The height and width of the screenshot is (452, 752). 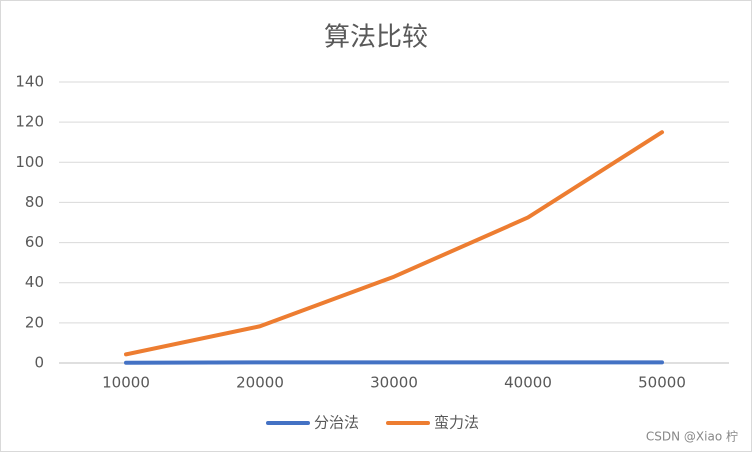 I want to click on y-tick-label: 40, so click(x=34, y=282).